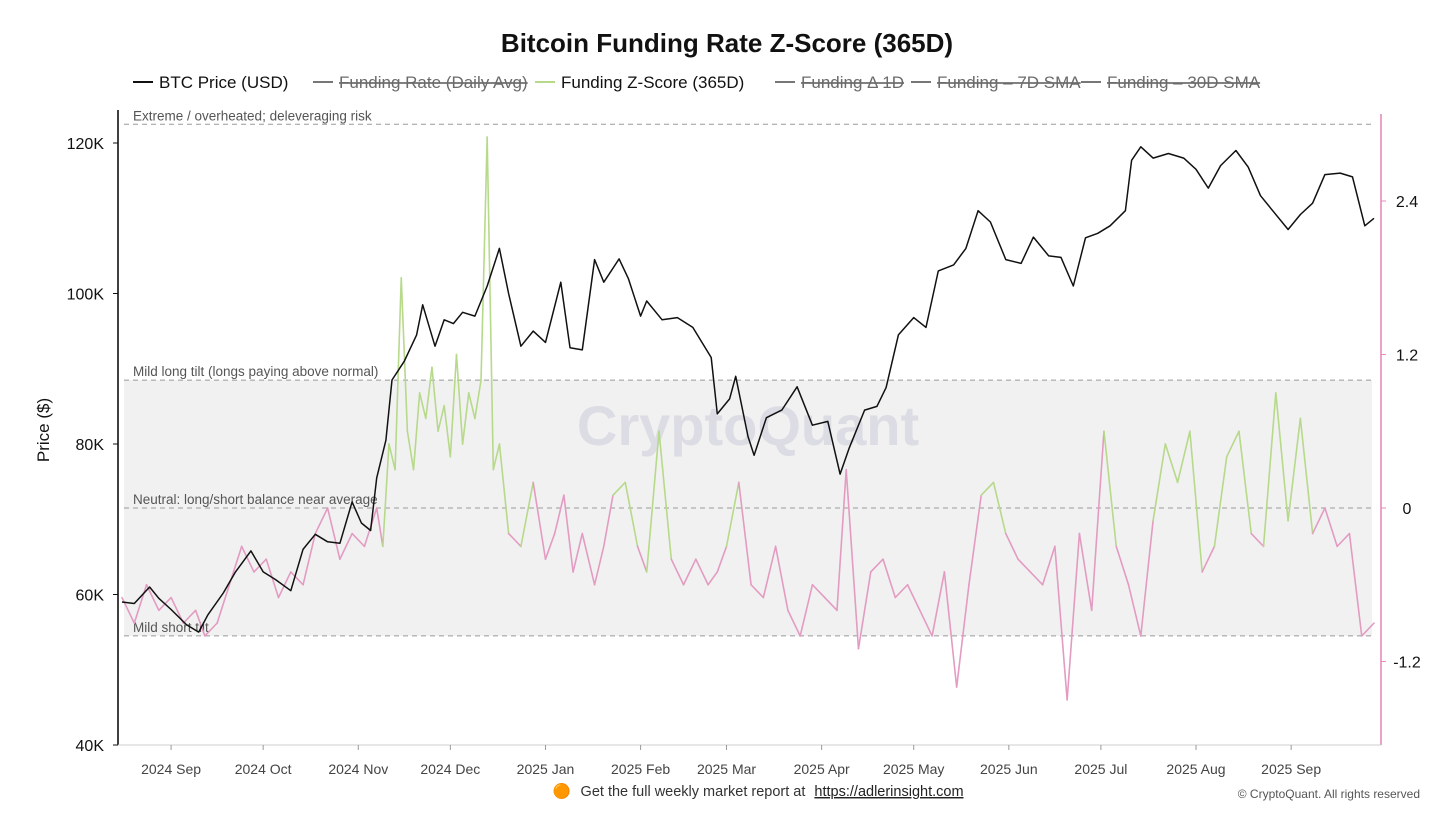 This screenshot has width=1456, height=819. Describe the element at coordinates (1009, 82) in the screenshot. I see `legend-label: Funding – 7D SMA` at that location.